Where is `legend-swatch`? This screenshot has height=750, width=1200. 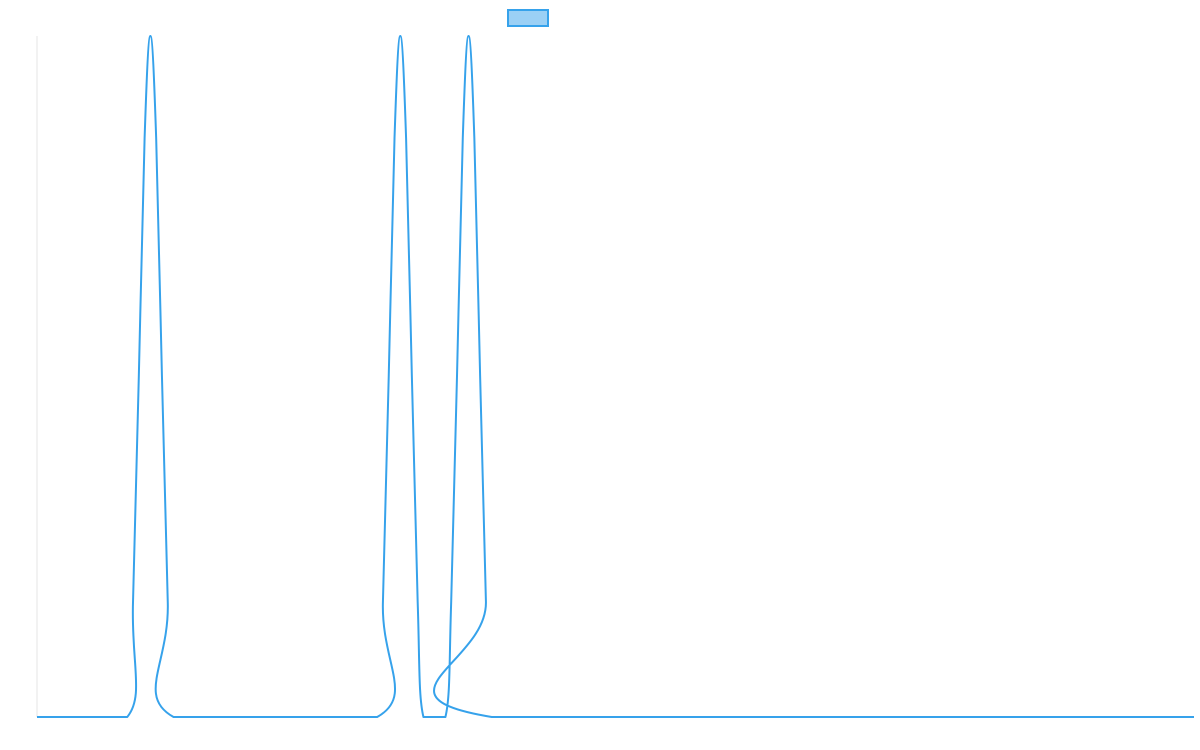
legend-swatch is located at coordinates (528, 18).